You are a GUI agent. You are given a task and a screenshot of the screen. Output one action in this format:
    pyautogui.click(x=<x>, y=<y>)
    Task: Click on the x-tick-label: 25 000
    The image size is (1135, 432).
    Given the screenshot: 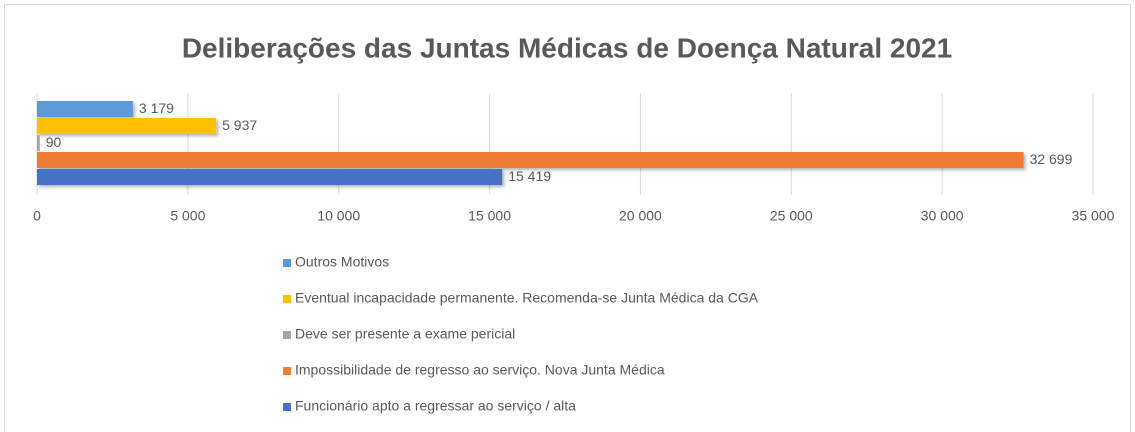 What is the action you would take?
    pyautogui.click(x=791, y=216)
    